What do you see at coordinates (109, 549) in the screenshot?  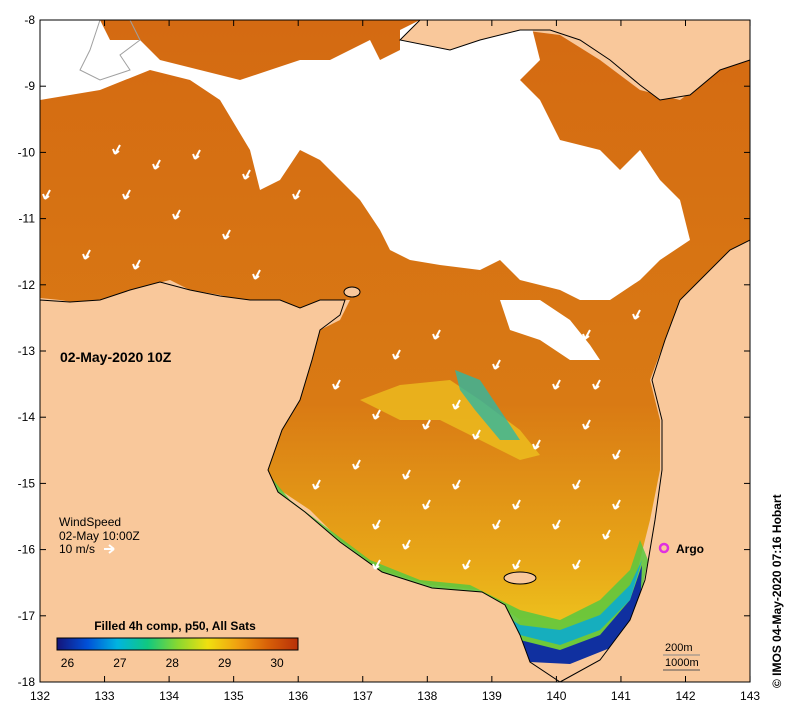 I see `wind-legend-arrow-icon` at bounding box center [109, 549].